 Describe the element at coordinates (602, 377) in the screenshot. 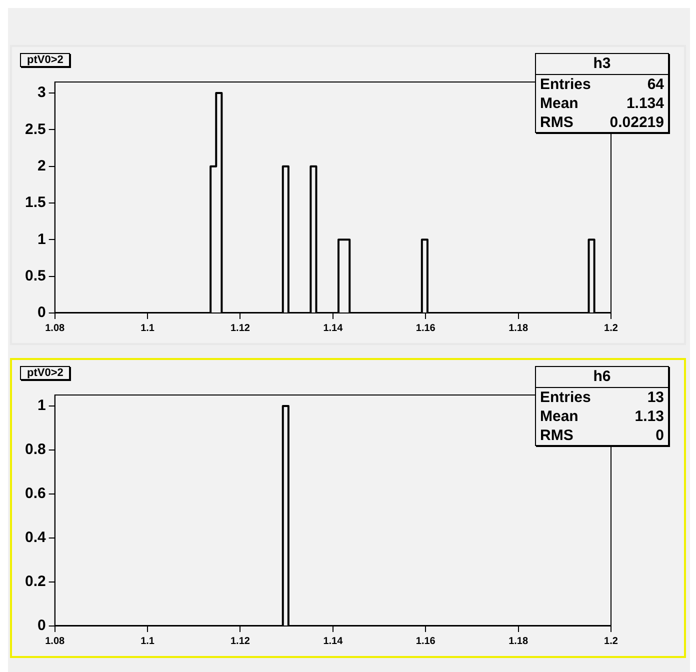

I see `text: h6` at that location.